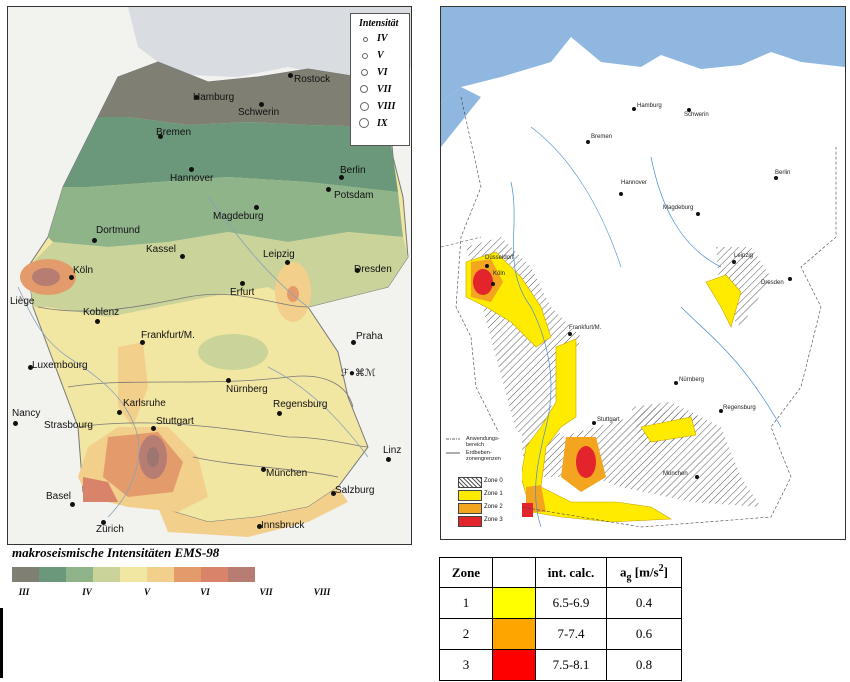 This screenshot has width=850, height=682. I want to click on zone-label: Zone 1, so click(493, 494).